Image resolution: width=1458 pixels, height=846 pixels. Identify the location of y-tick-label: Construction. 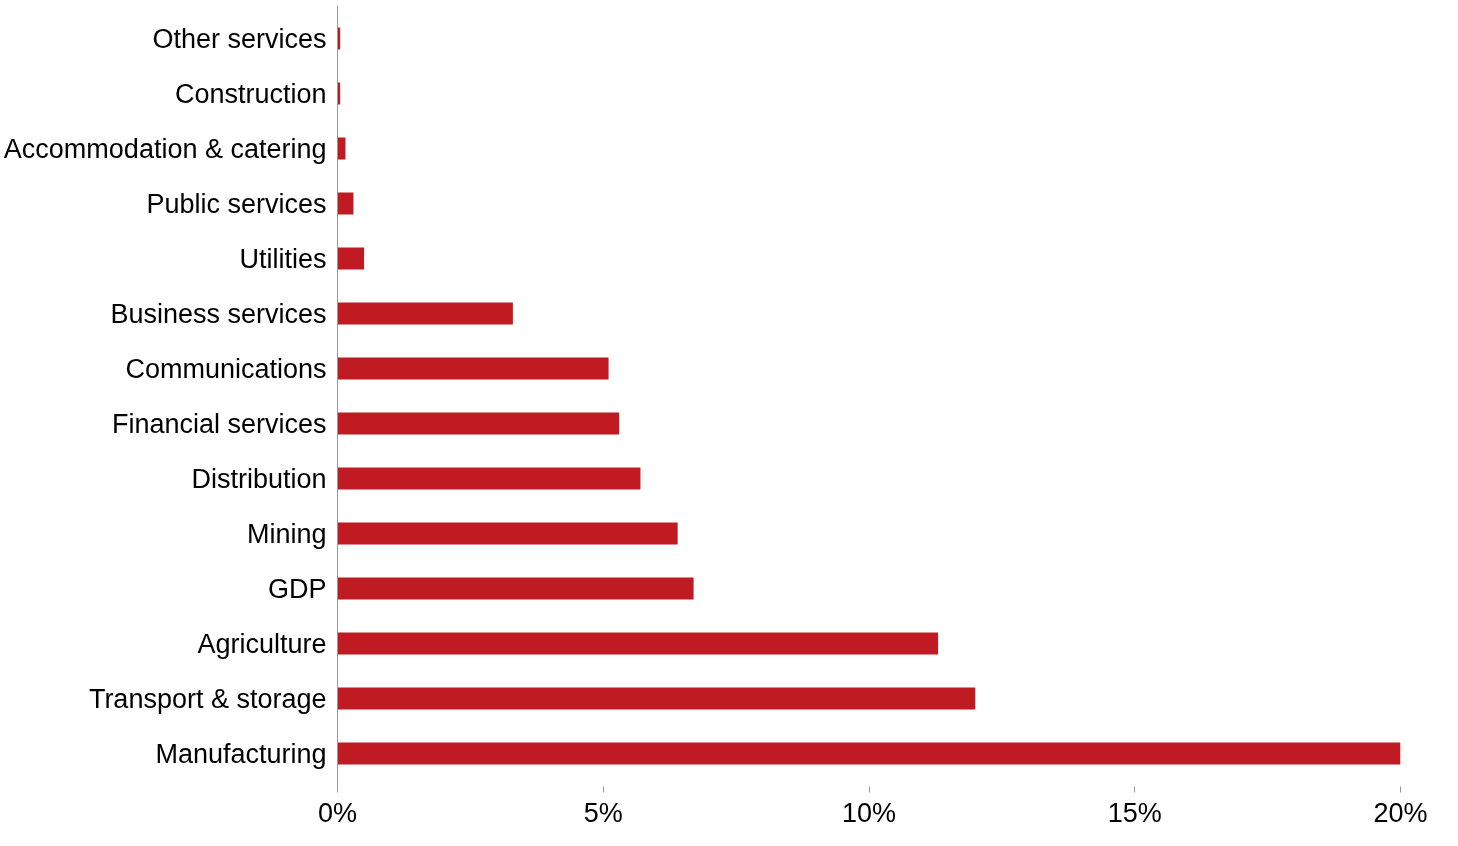
(250, 93).